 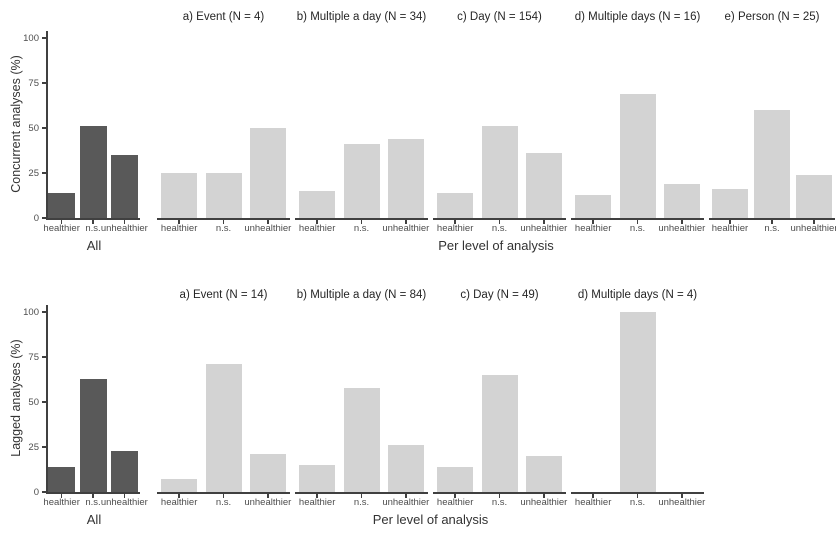 What do you see at coordinates (772, 17) in the screenshot?
I see `panel-title: e) Person (N = 25)` at bounding box center [772, 17].